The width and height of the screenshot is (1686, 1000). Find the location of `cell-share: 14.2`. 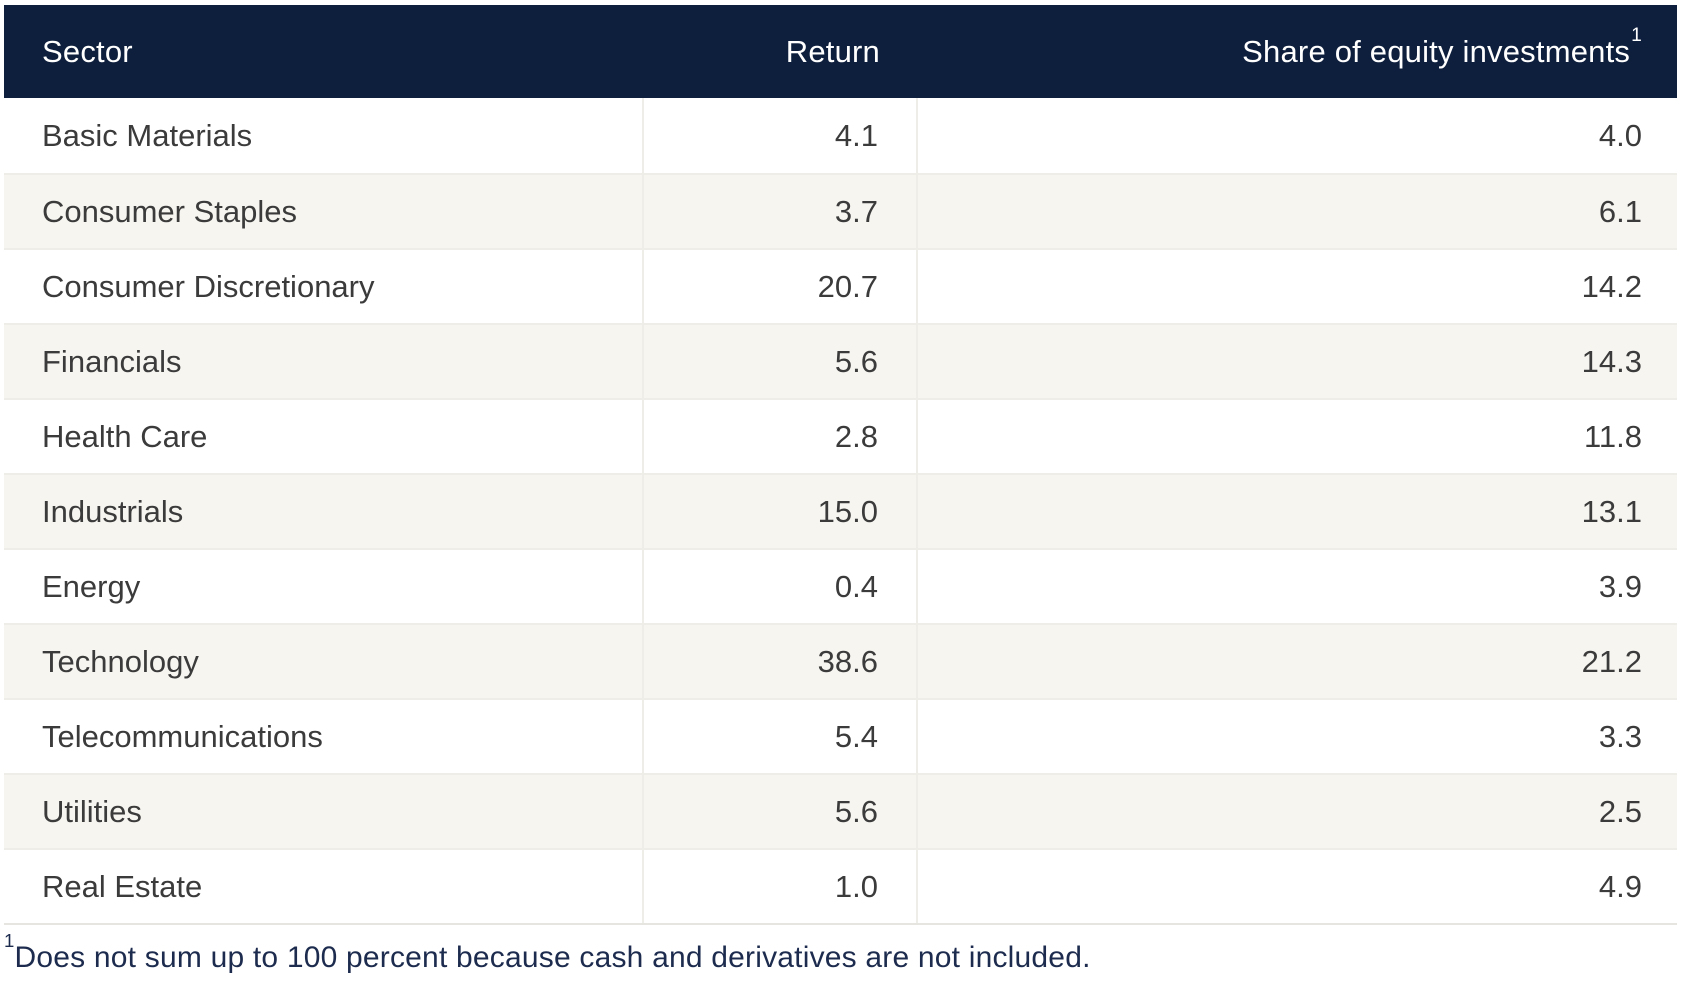

cell-share: 14.2 is located at coordinates (1611, 286).